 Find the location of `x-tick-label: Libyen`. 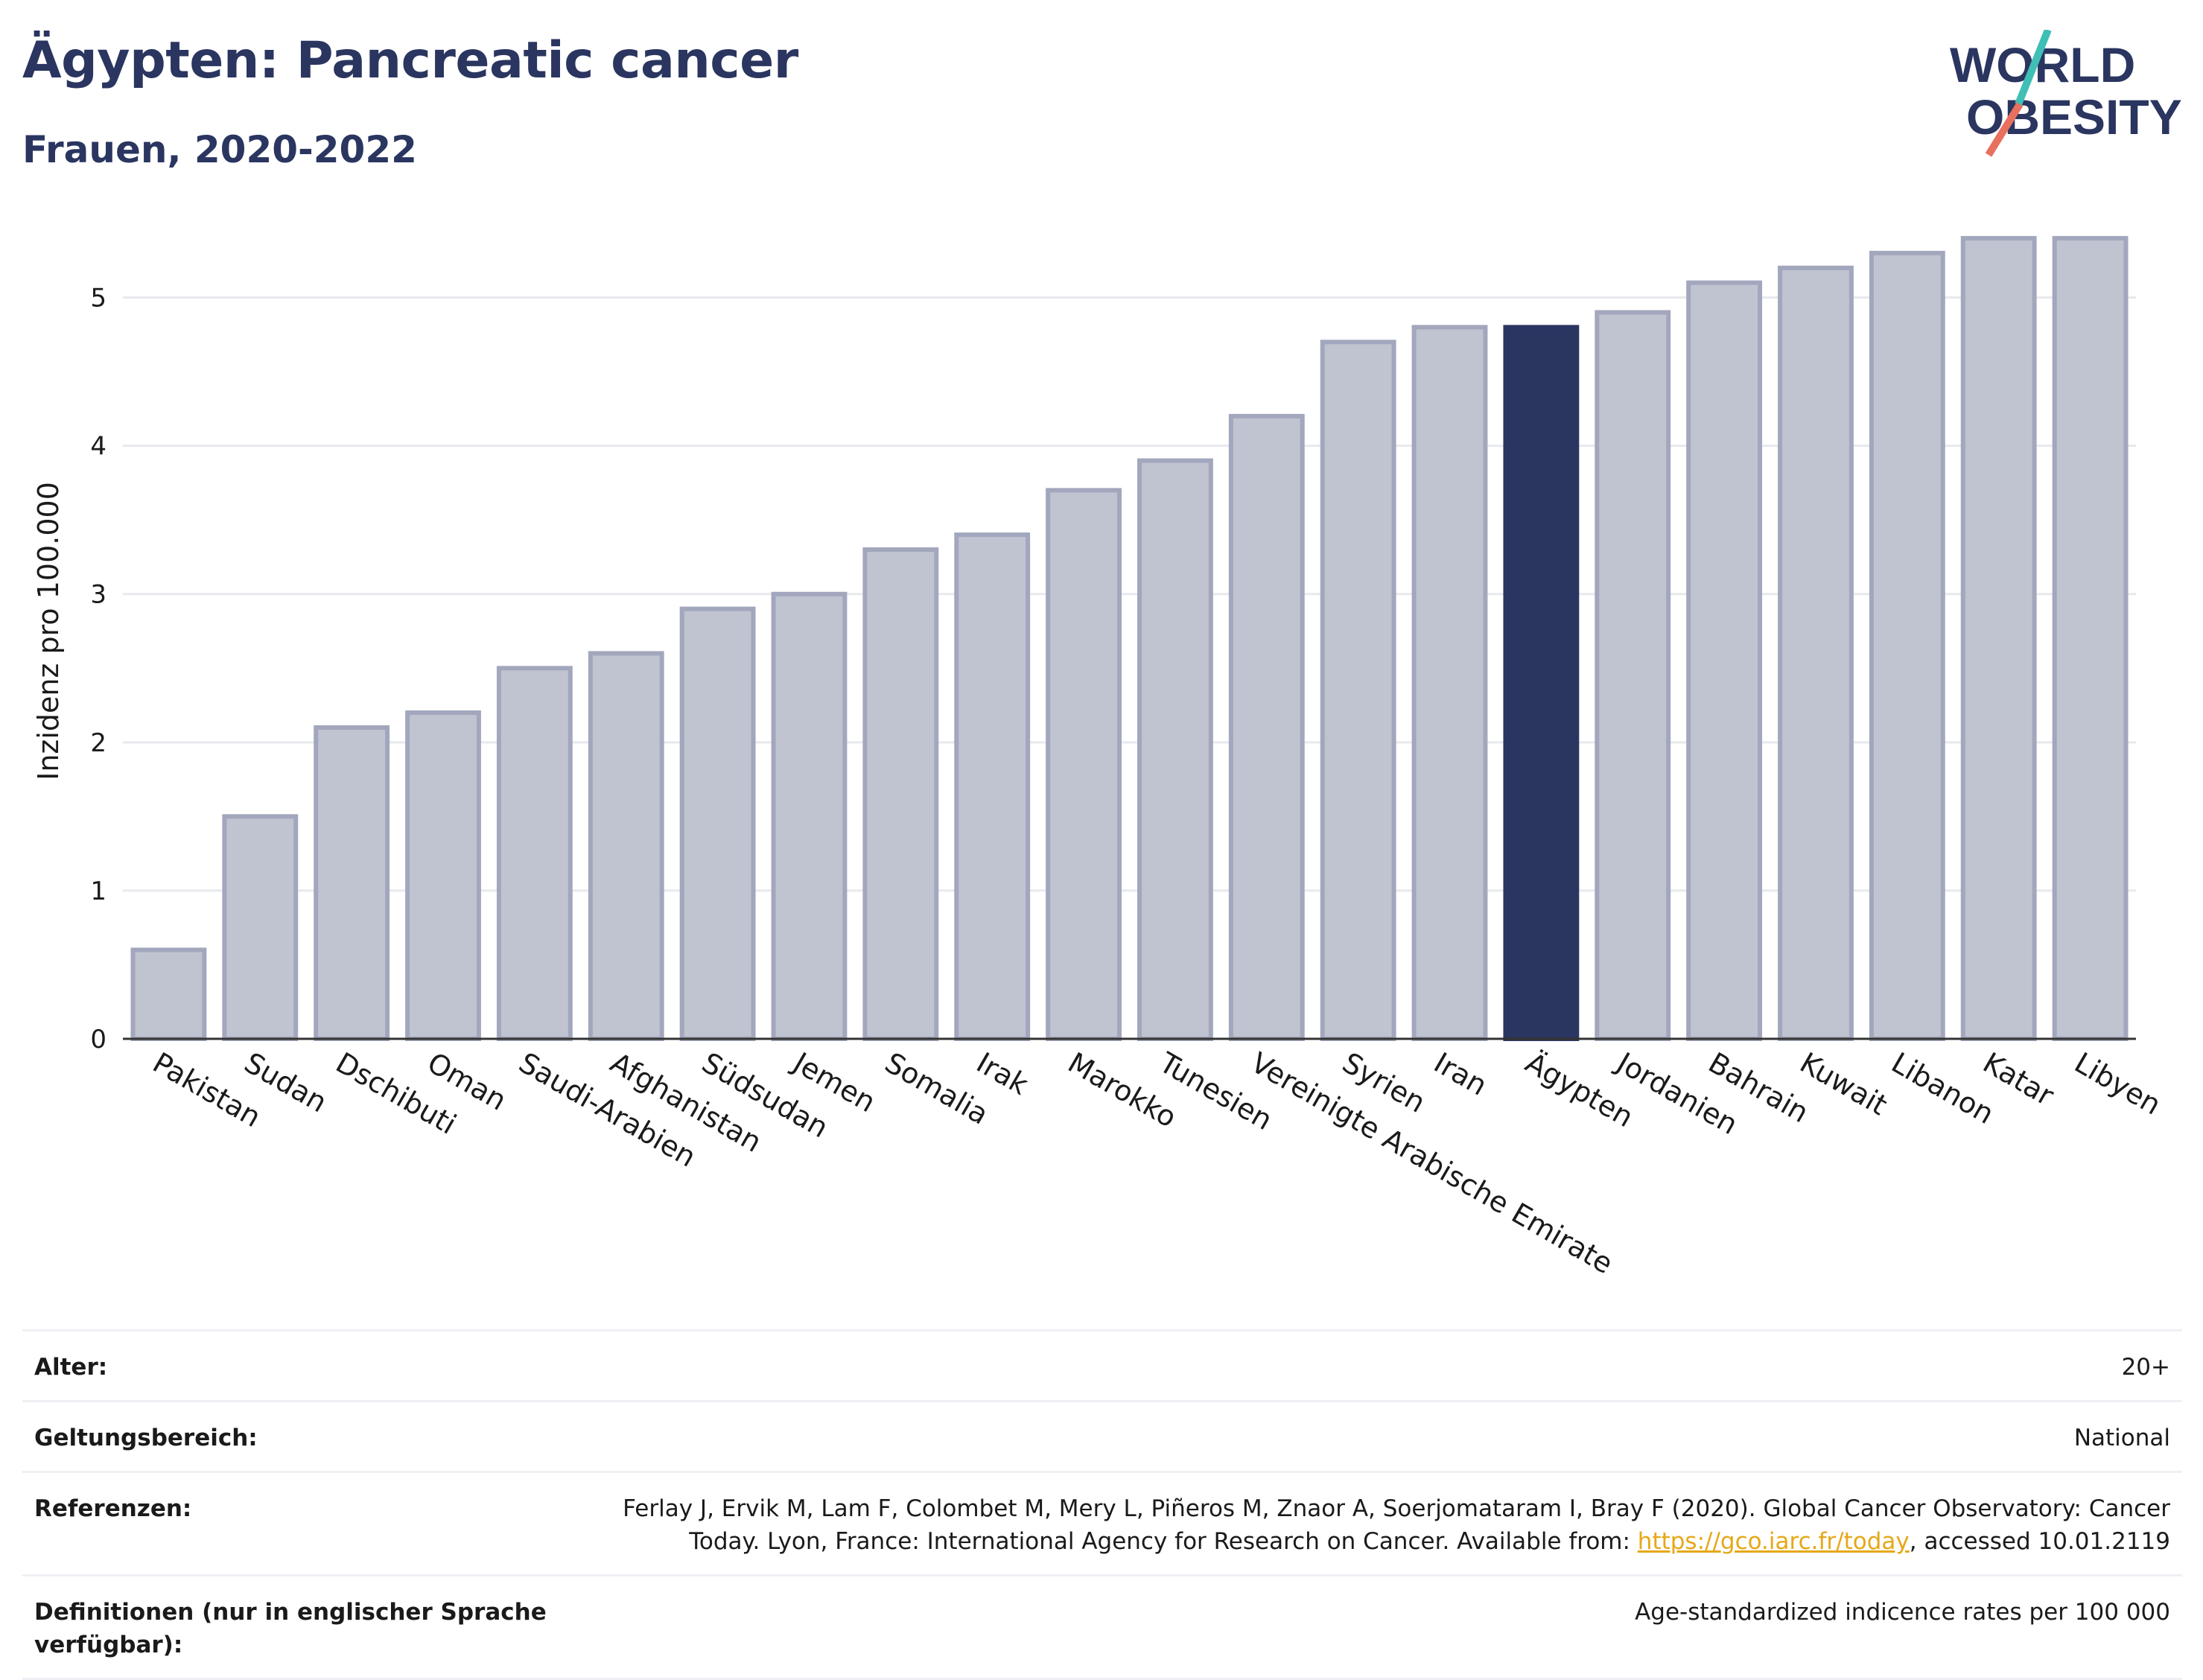

x-tick-label: Libyen is located at coordinates (2118, 1083).